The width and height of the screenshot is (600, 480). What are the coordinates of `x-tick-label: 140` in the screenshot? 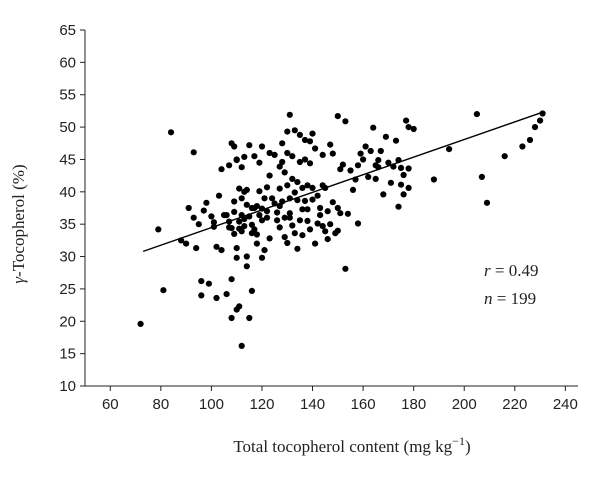 It's located at (312, 404).